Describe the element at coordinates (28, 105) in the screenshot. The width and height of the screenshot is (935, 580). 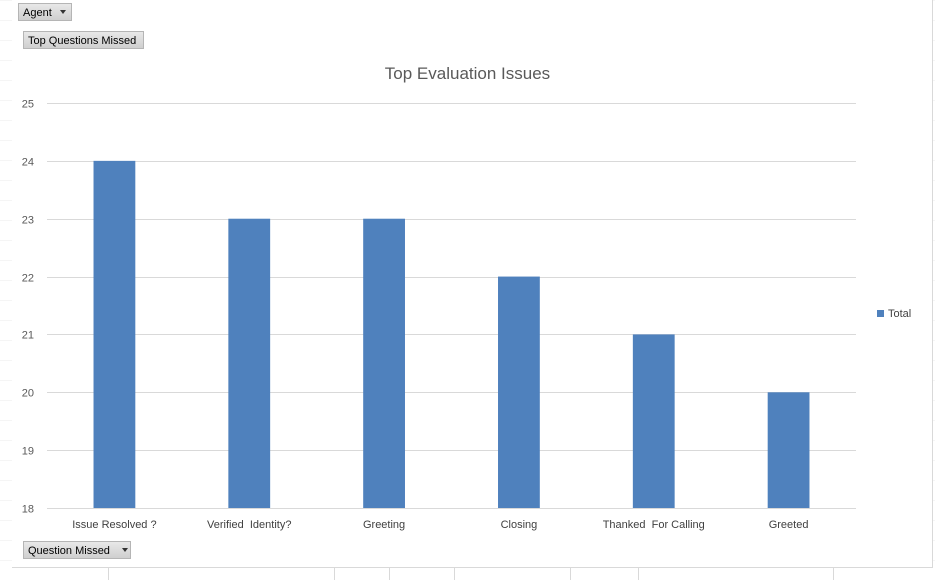
I see `y-tick-label: 25` at that location.